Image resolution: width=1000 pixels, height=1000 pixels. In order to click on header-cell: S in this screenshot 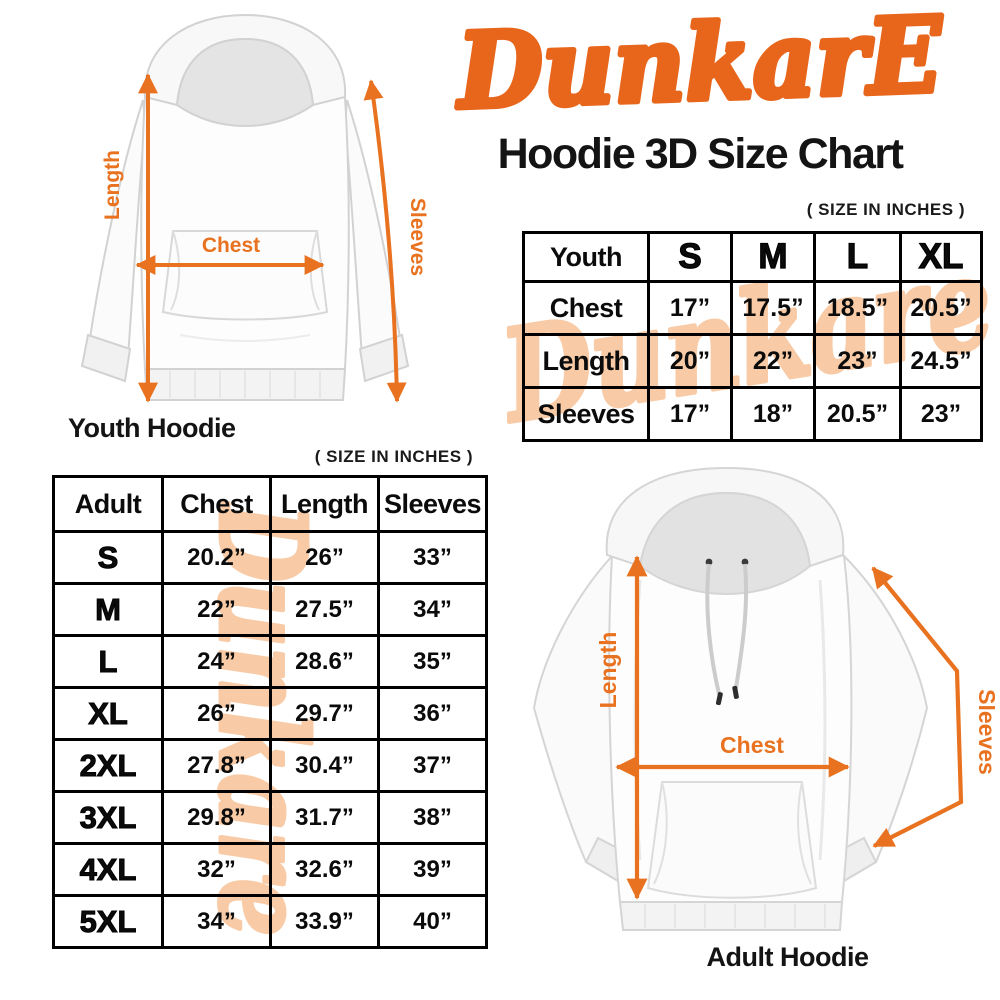, I will do `click(690, 257)`.